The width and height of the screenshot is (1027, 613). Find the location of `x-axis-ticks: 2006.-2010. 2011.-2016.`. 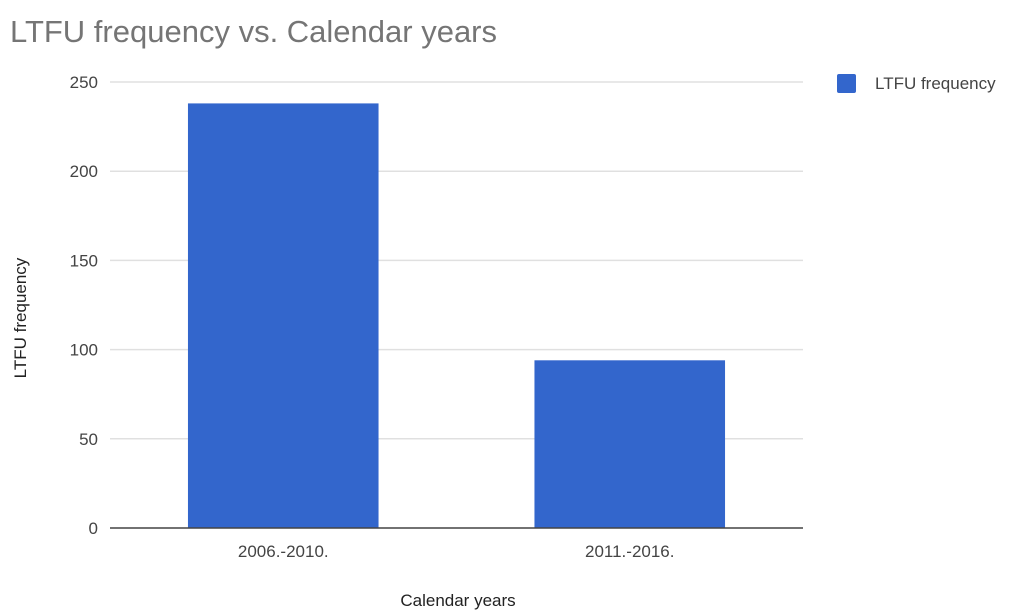

x-axis-ticks: 2006.-2010. 2011.-2016. is located at coordinates (456, 551).